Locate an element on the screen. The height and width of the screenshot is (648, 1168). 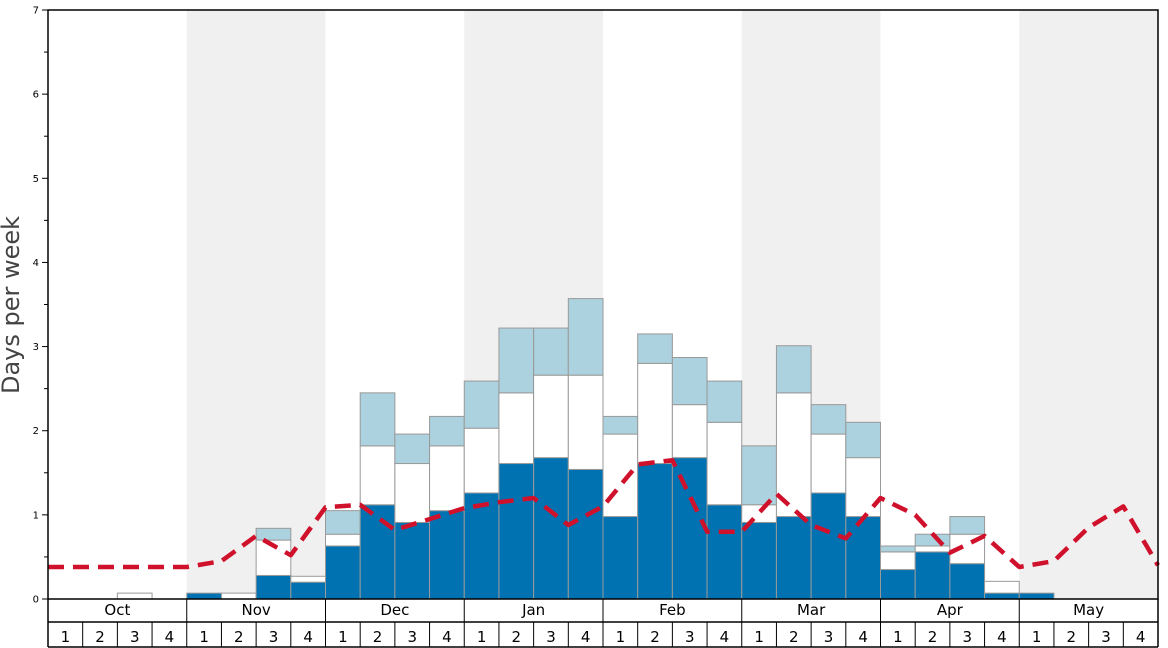
y-tick-label: 0 is located at coordinates (36, 600).